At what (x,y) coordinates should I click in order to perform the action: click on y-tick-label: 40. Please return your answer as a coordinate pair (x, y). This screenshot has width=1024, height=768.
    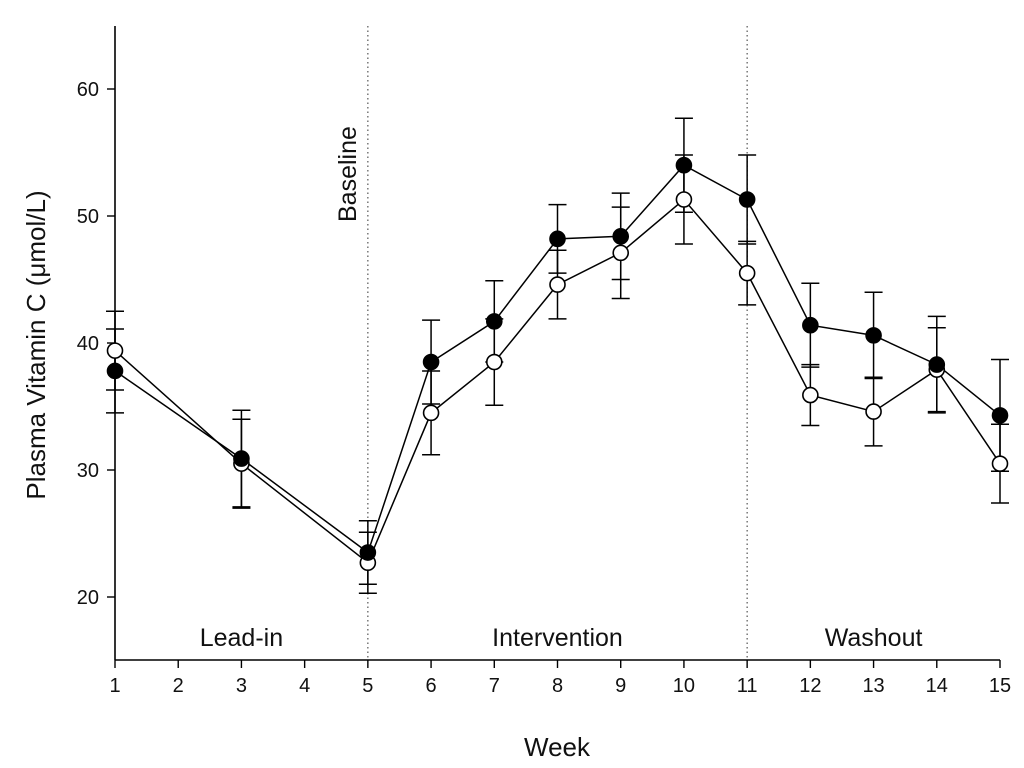
    Looking at the image, I should click on (88, 344).